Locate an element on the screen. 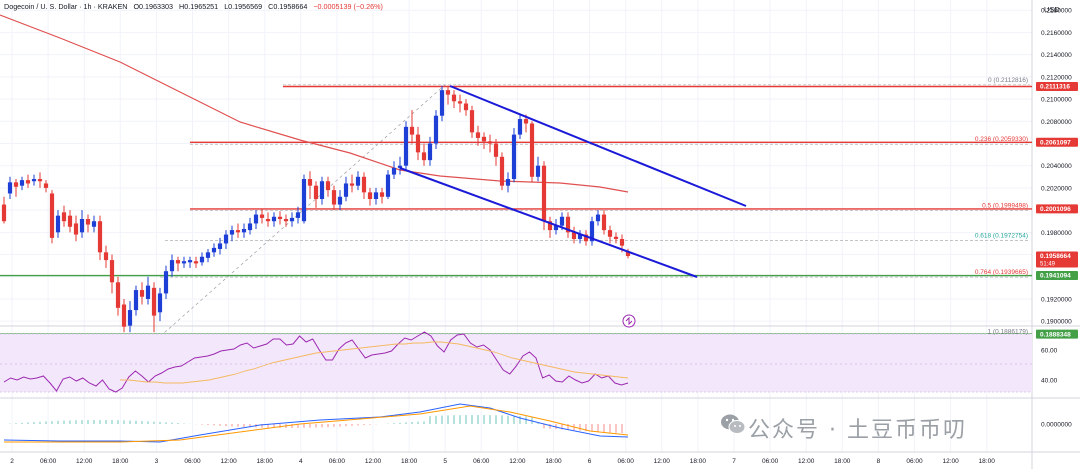  price-tick: 0.2140000 is located at coordinates (1056, 55).